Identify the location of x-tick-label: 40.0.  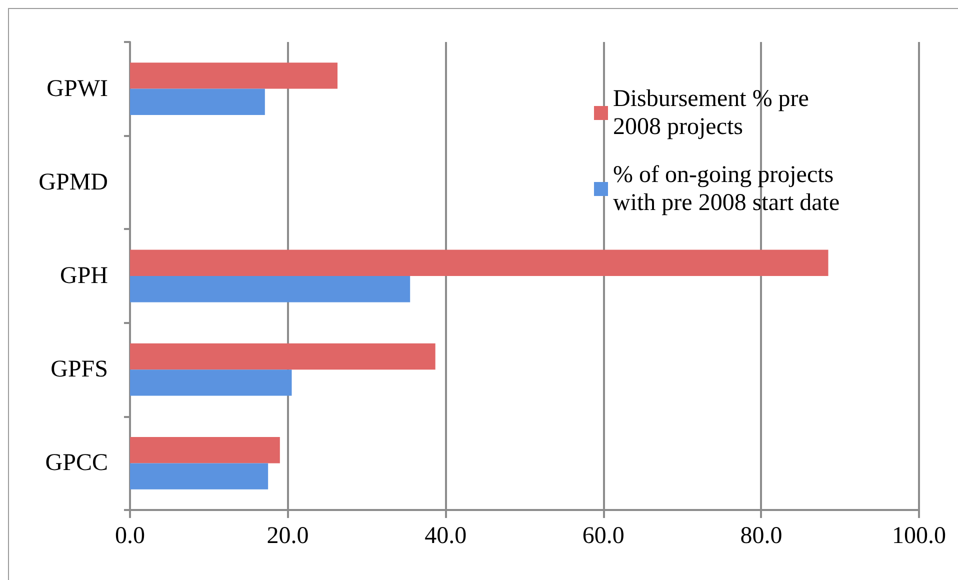
(445, 536).